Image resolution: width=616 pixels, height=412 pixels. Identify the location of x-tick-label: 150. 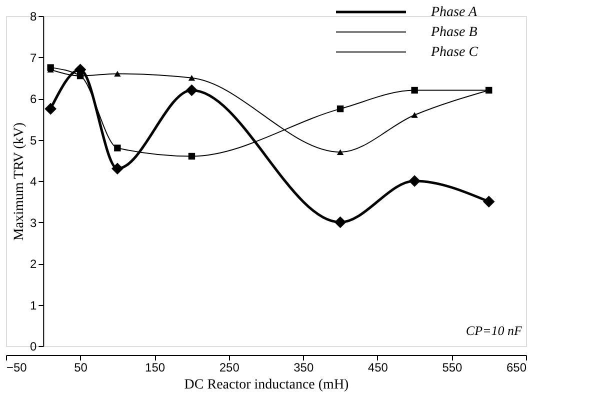
(155, 367).